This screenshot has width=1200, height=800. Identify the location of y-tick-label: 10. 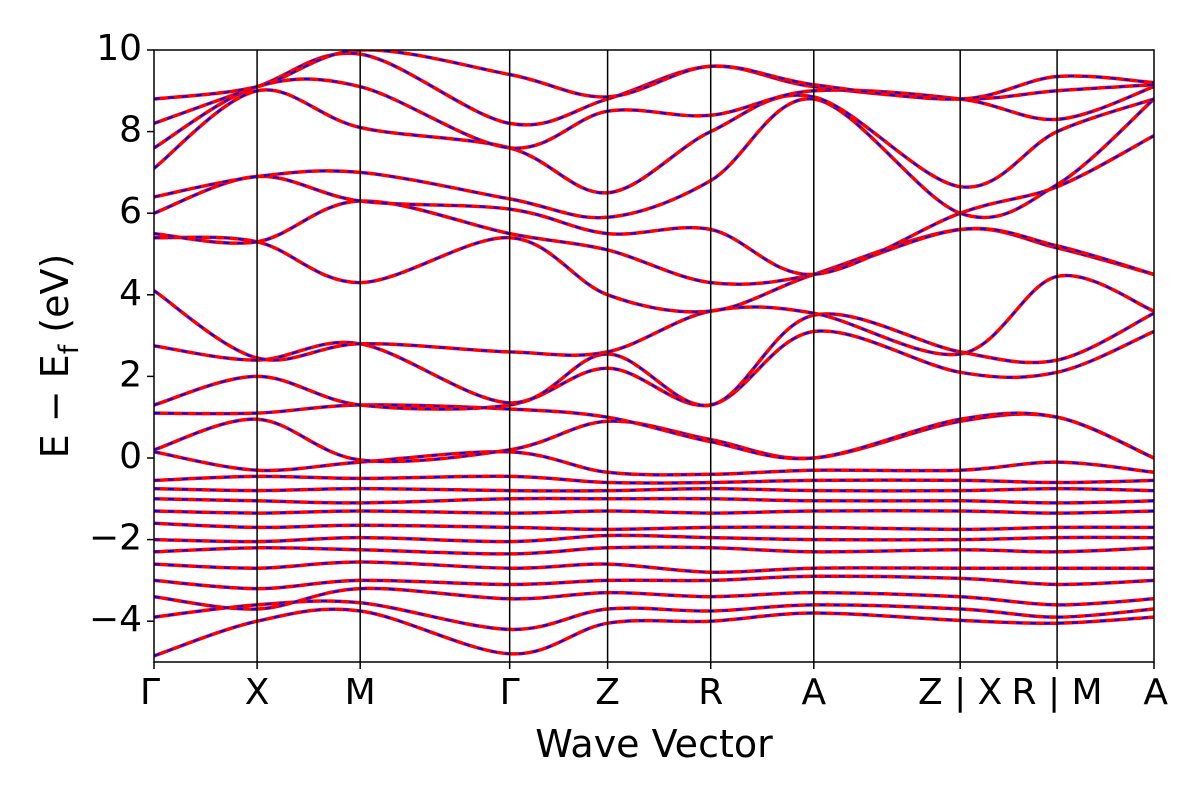
(119, 48).